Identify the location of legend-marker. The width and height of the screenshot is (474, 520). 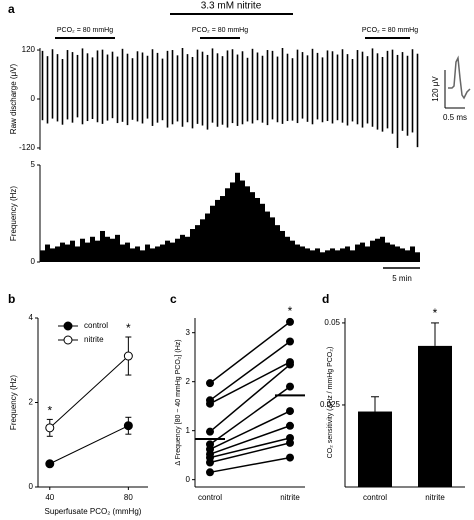
(68, 326).